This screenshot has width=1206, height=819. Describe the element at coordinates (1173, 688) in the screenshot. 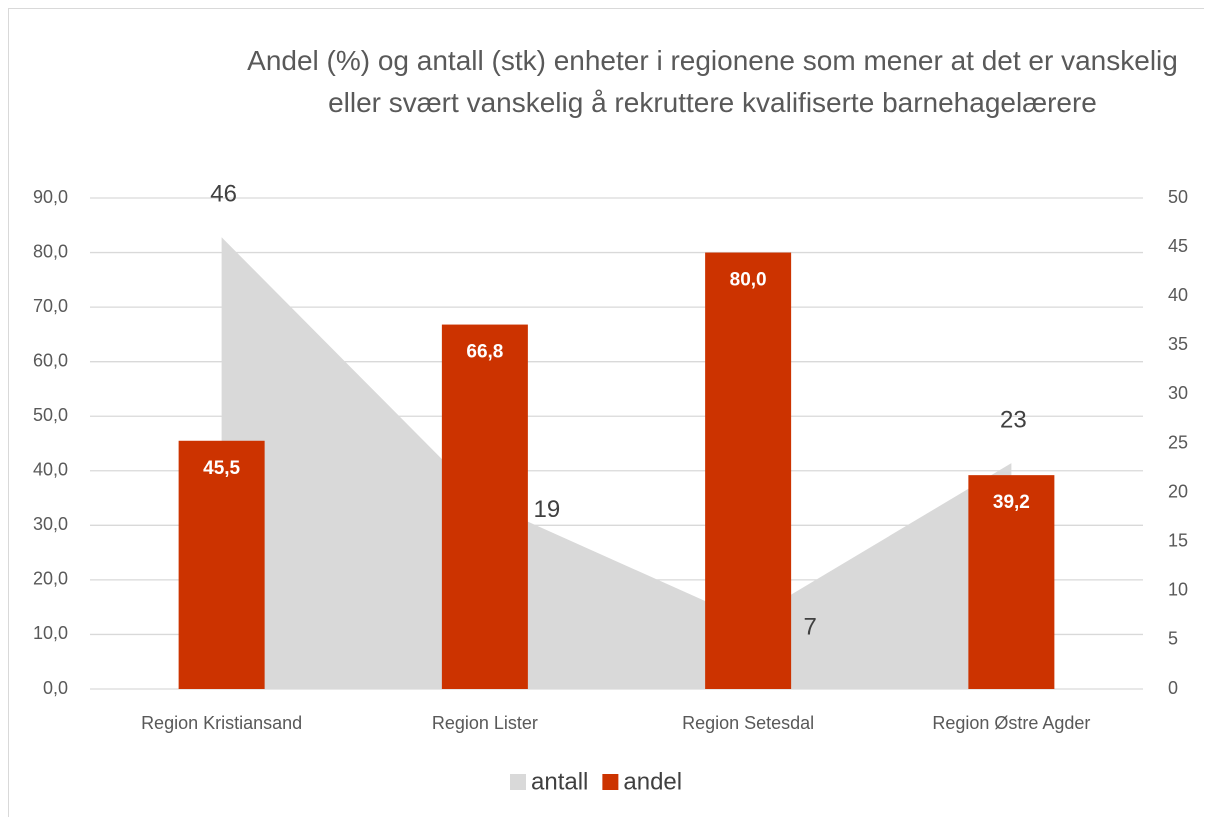

I see `y2-tick-label: 0` at that location.